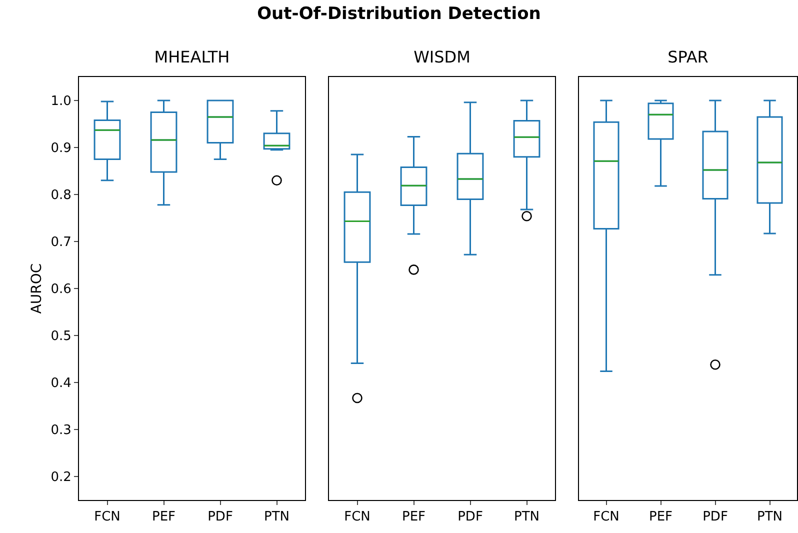  What do you see at coordinates (442, 57) in the screenshot?
I see `chart-title: WISDM` at bounding box center [442, 57].